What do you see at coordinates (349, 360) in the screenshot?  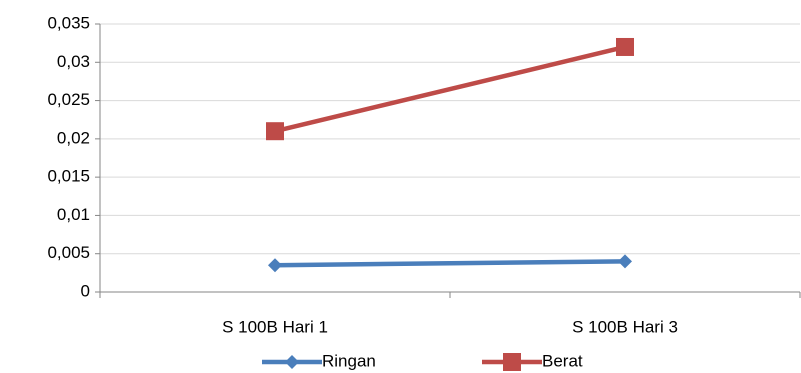 I see `legend-label: Ringan` at bounding box center [349, 360].